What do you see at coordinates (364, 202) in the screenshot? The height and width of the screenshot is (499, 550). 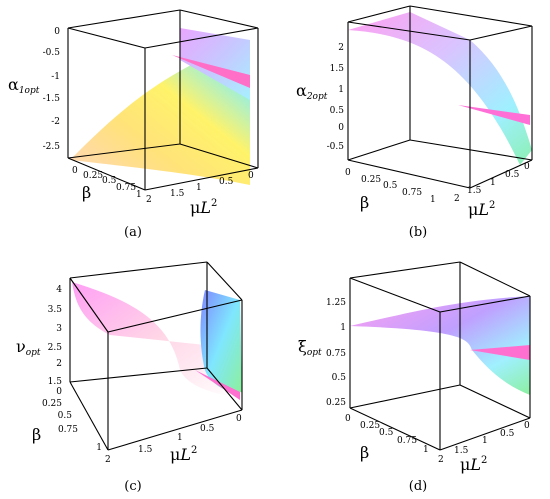 I see `beta-axis-label-b: β` at bounding box center [364, 202].